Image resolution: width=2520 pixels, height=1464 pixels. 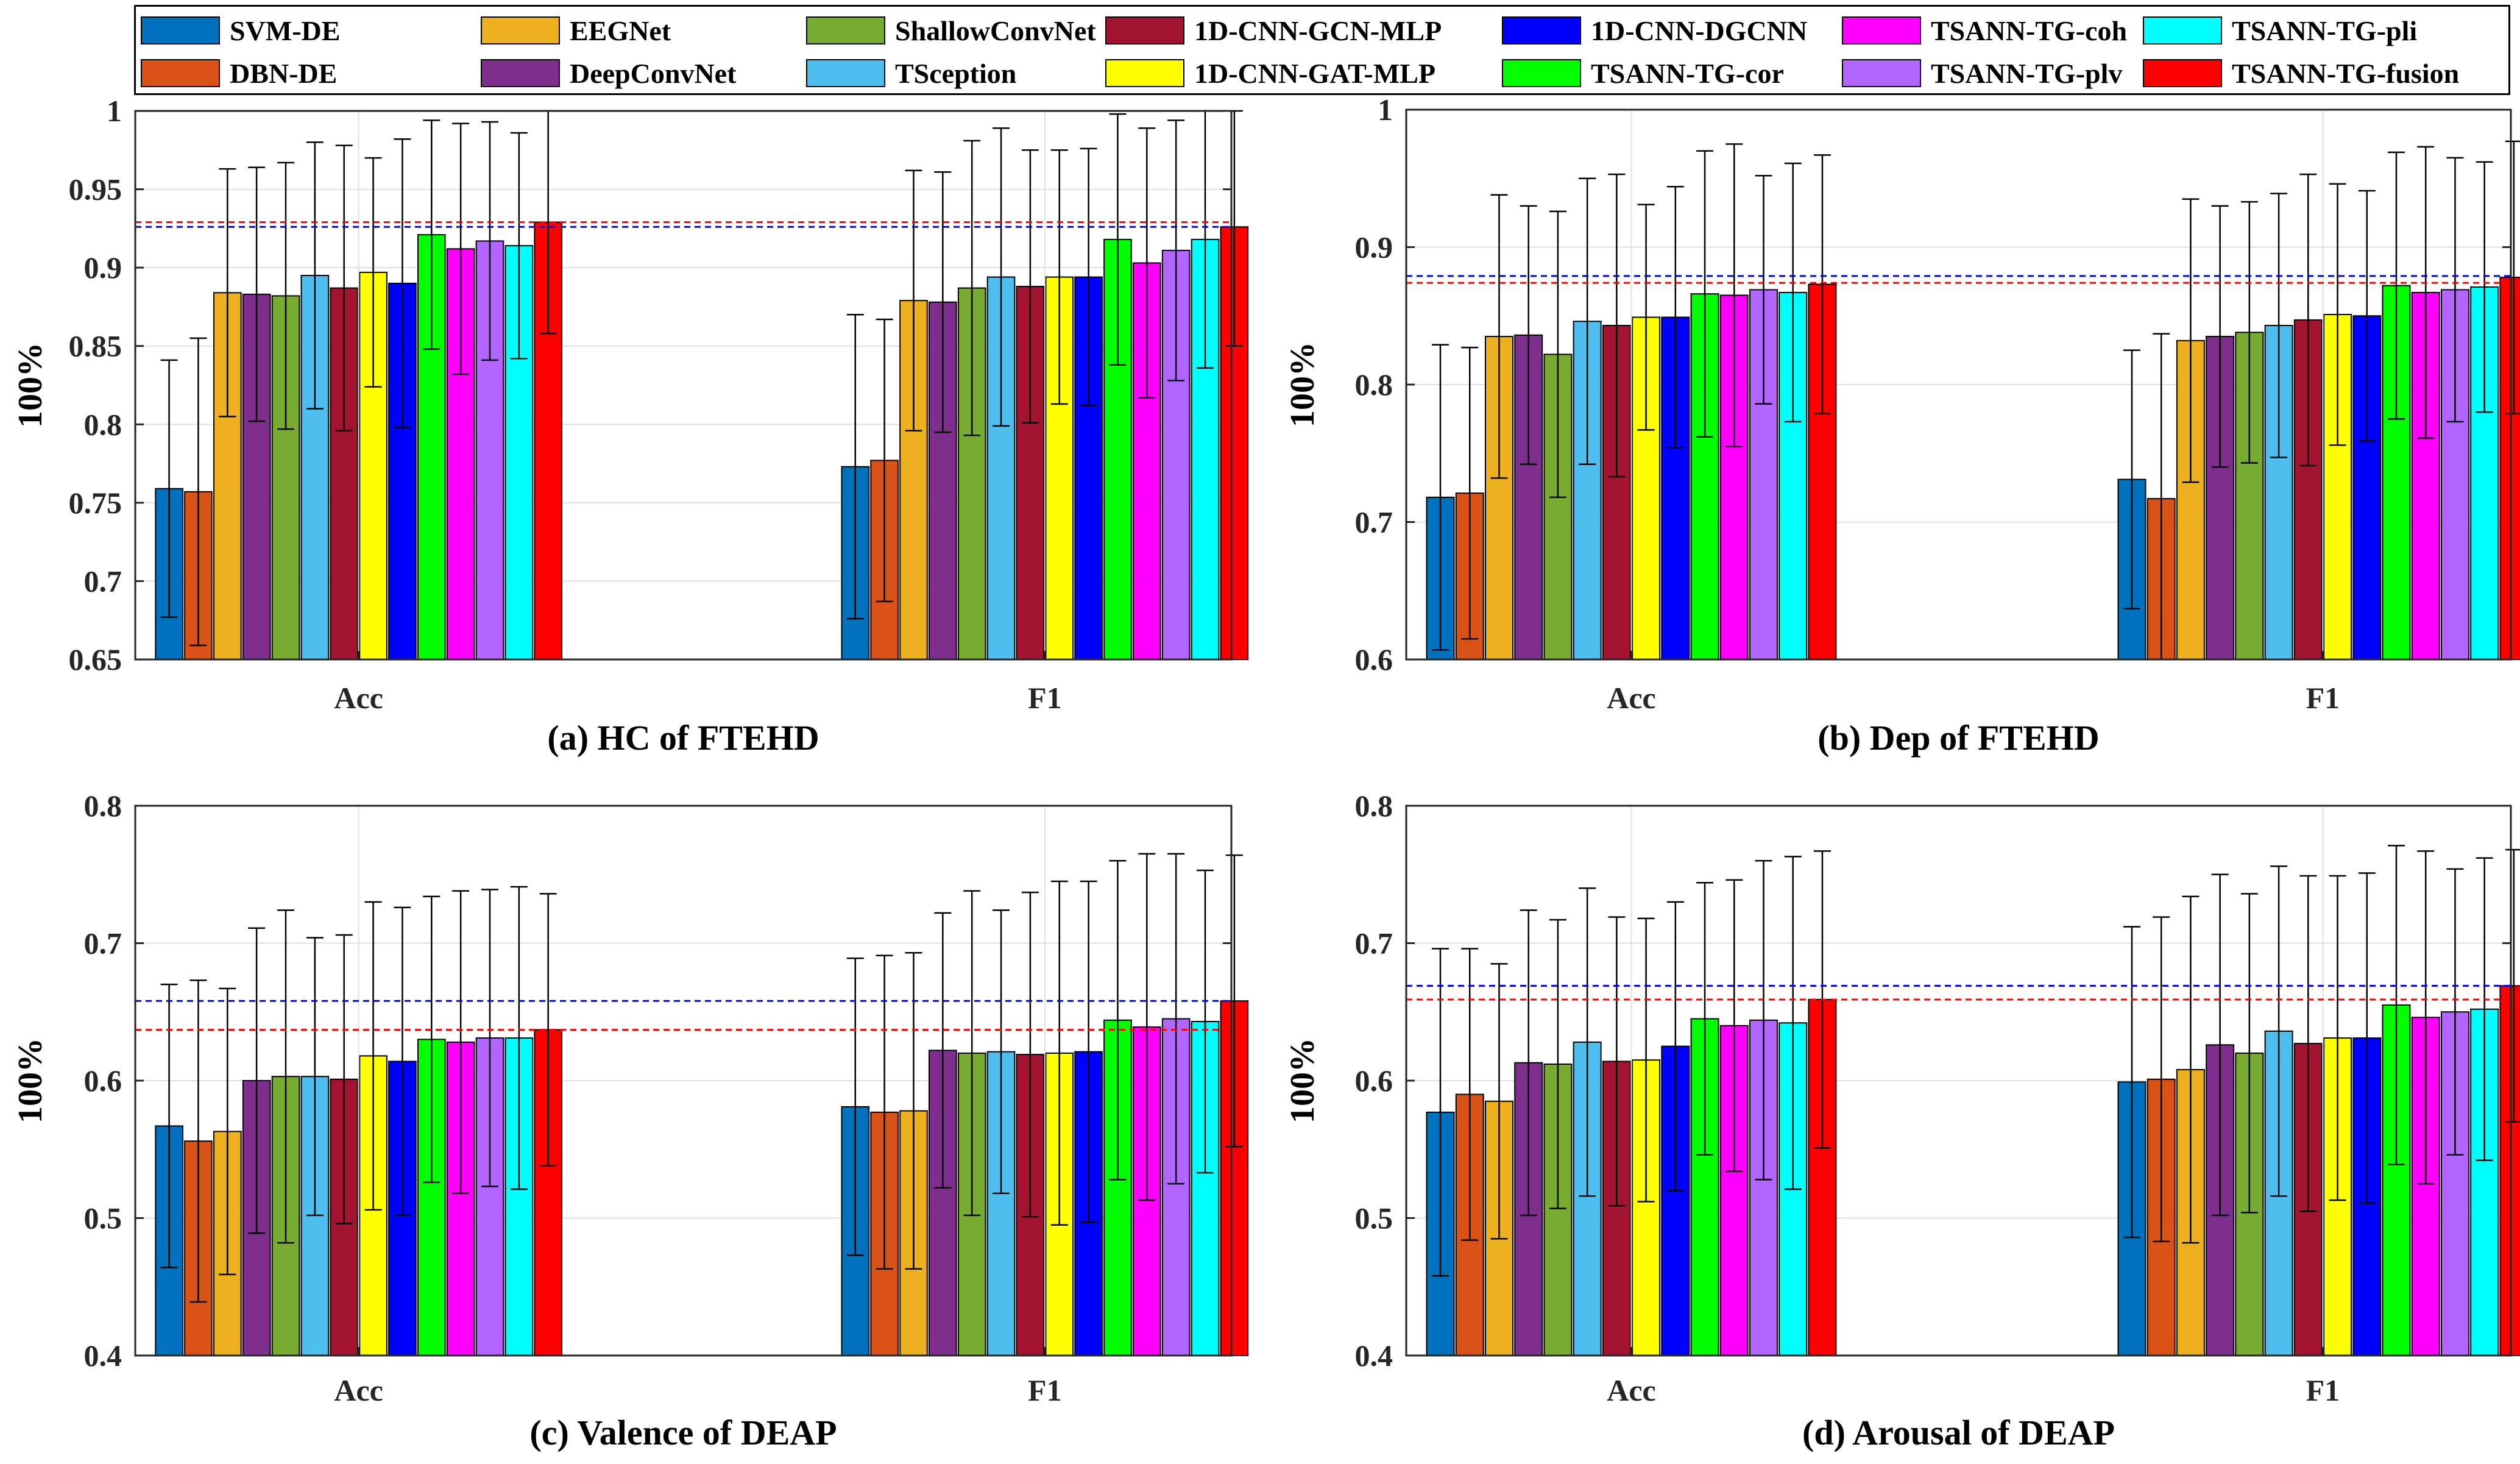 I want to click on y-tick-label: 0.65, so click(x=95, y=659).